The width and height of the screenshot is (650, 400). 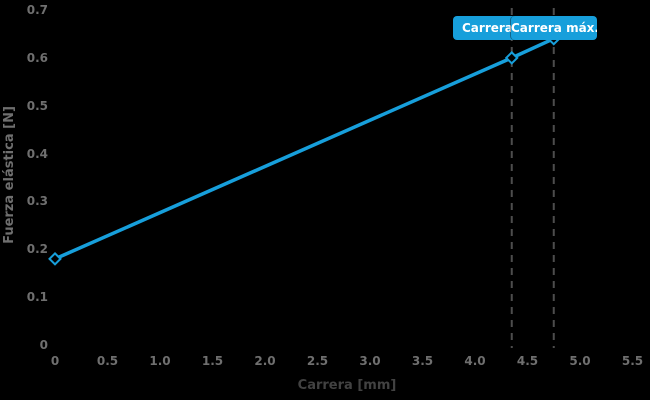 I want to click on y-tick-label: 0.4, so click(x=37, y=153).